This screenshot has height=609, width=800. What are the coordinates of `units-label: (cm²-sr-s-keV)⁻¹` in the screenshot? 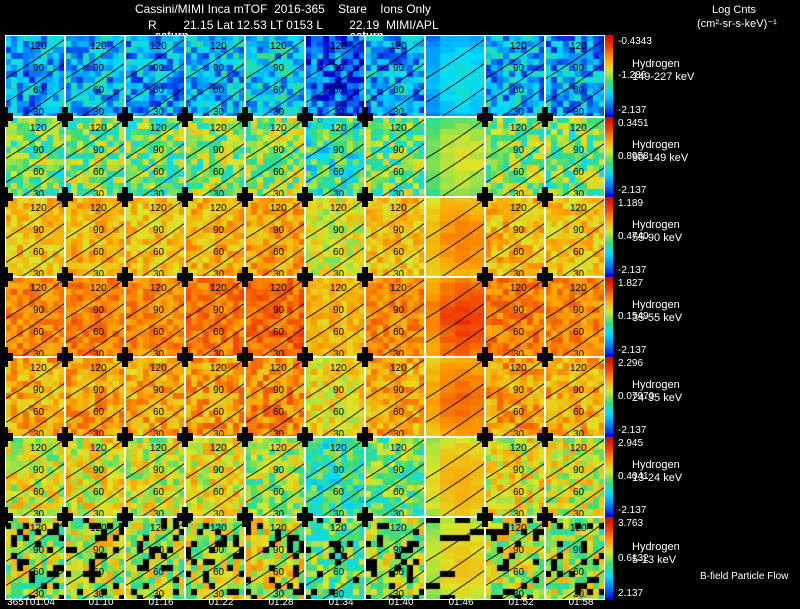 It's located at (737, 24).